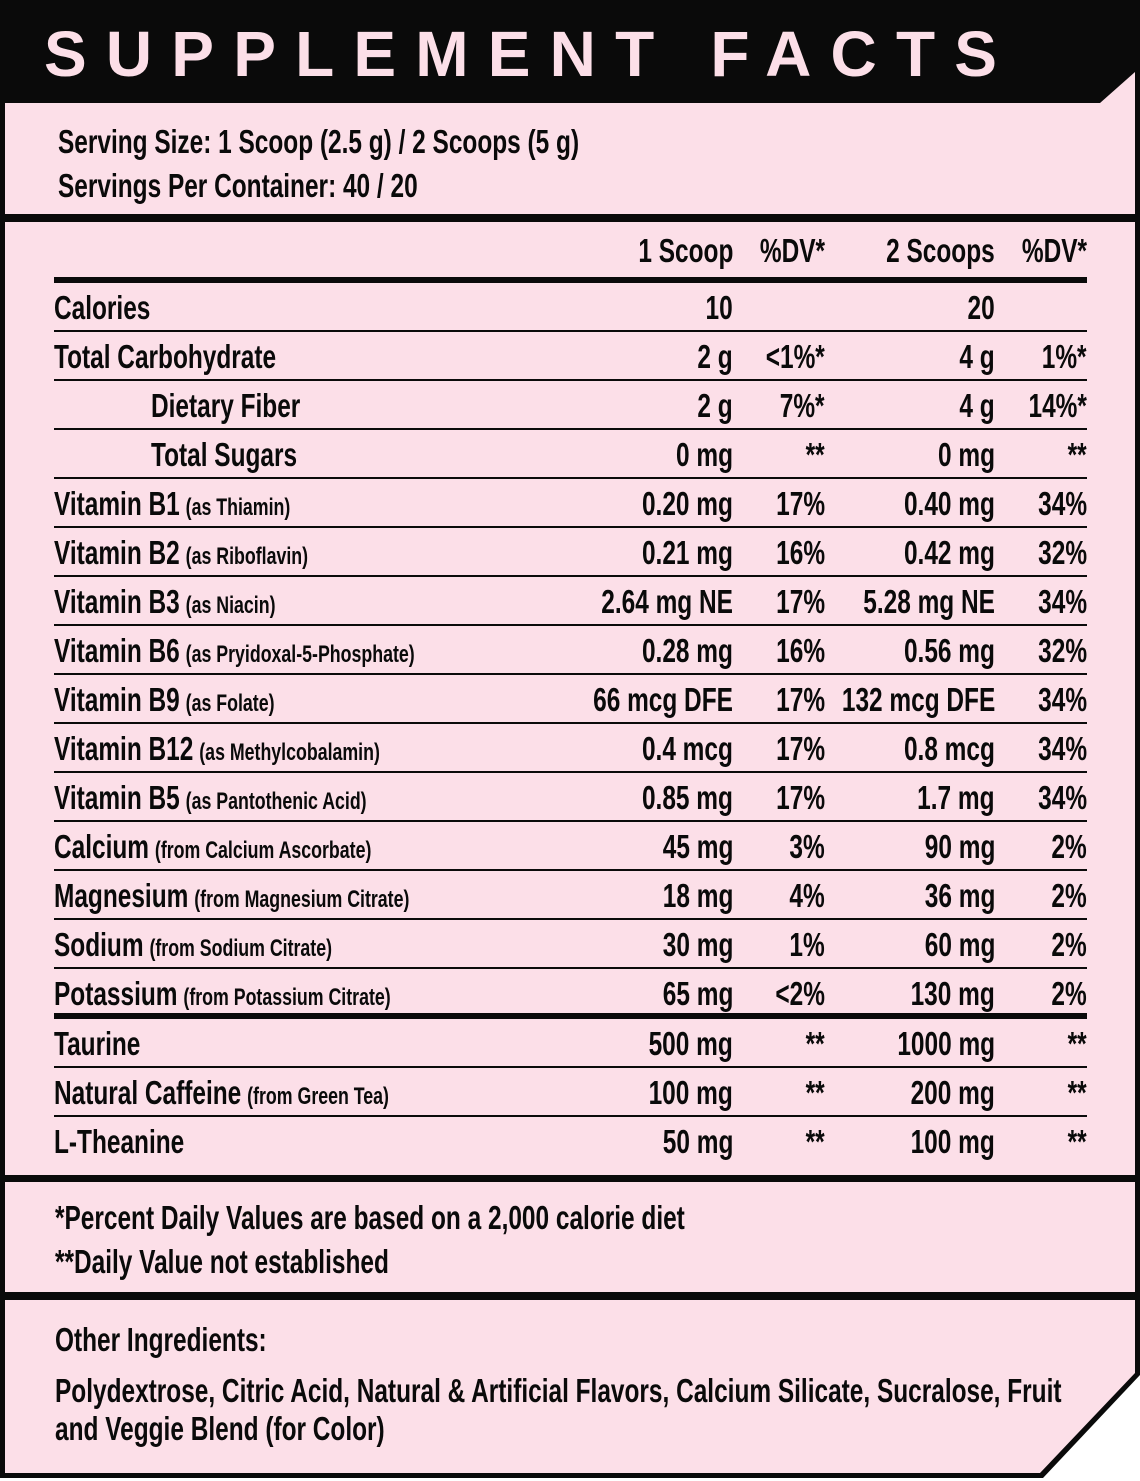 This screenshot has height=1481, width=1140. Describe the element at coordinates (318, 1096) in the screenshot. I see `nutrient-source: (from Green Tea)` at that location.